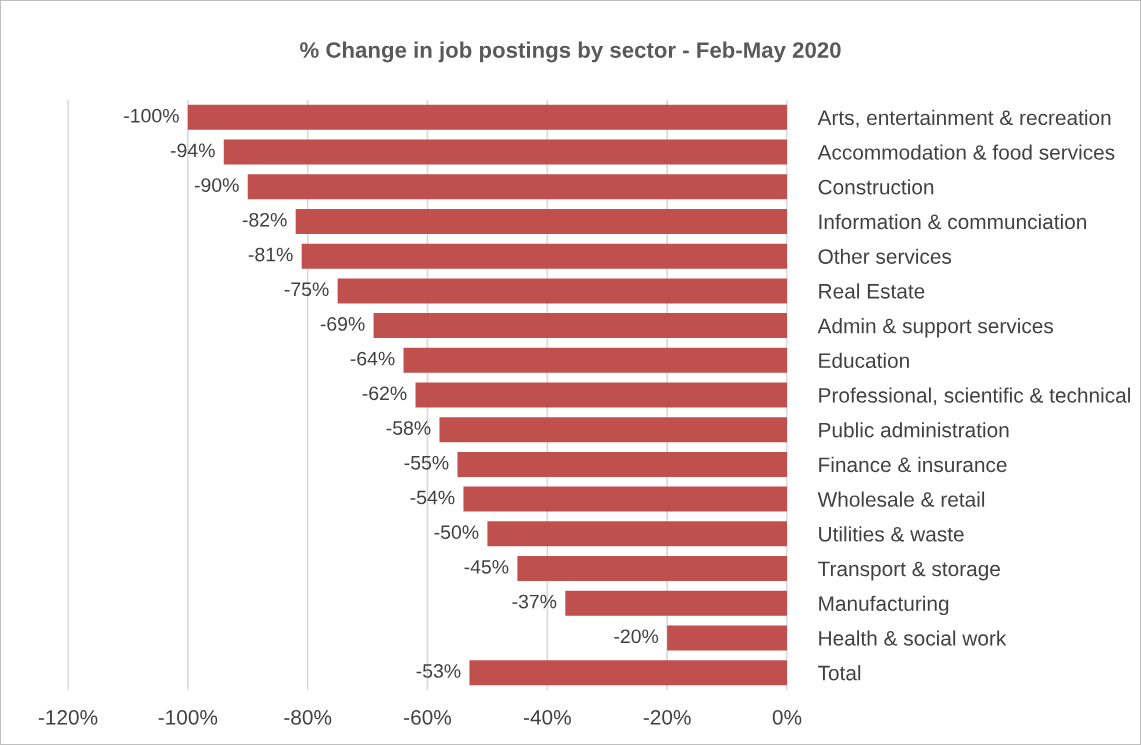 Image resolution: width=1141 pixels, height=745 pixels. Describe the element at coordinates (787, 717) in the screenshot. I see `x-tick-label: 0%` at that location.